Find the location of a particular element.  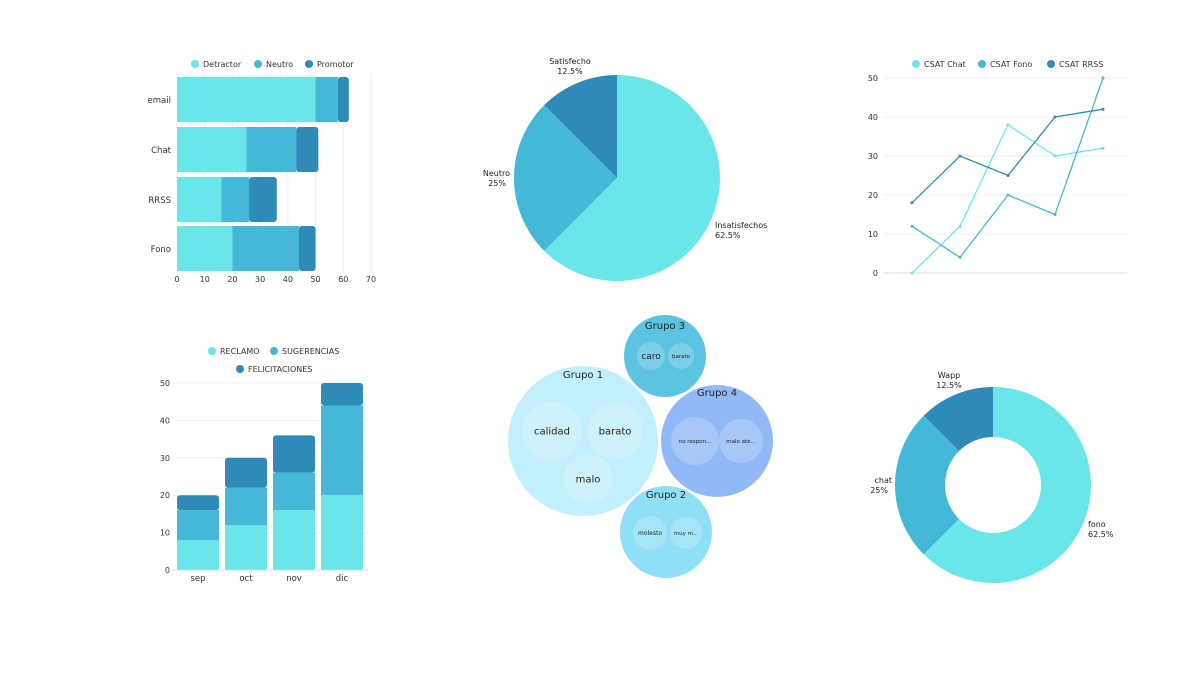

legend-item: CSAT Fono is located at coordinates (1005, 64).